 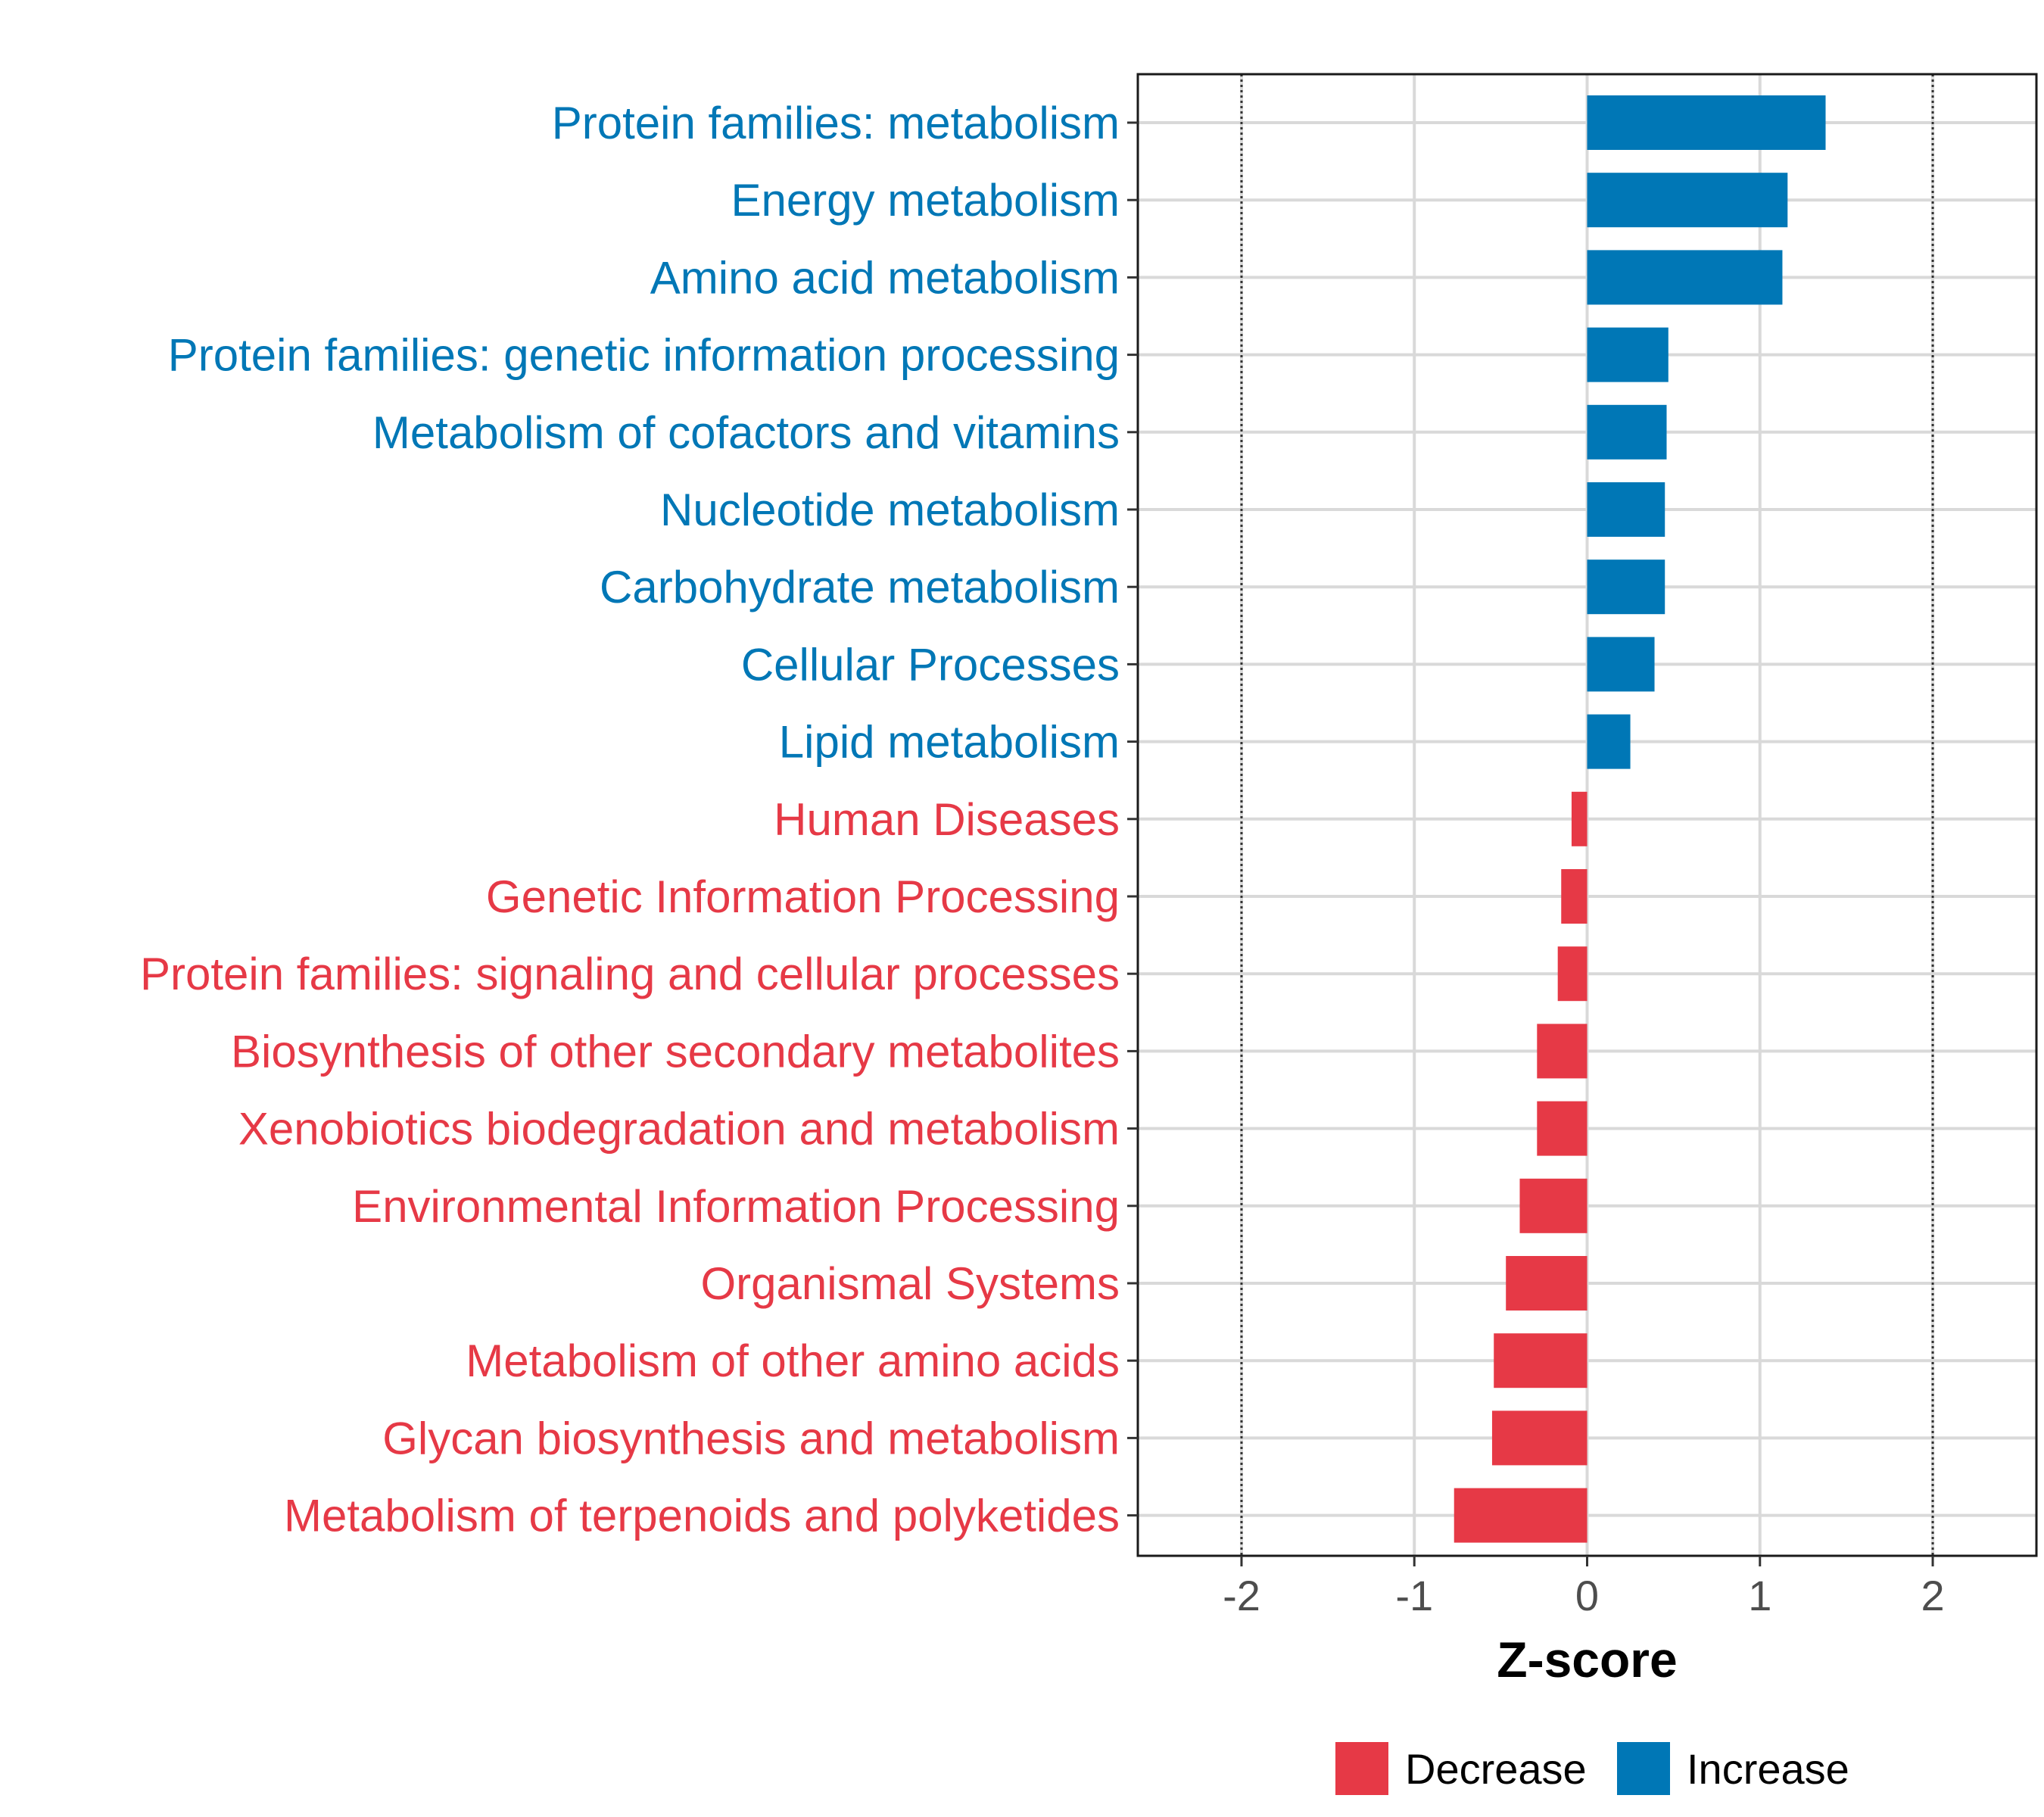 I want to click on bar-xenobiotics-biodegradation-and-metabolism, so click(x=1562, y=1128).